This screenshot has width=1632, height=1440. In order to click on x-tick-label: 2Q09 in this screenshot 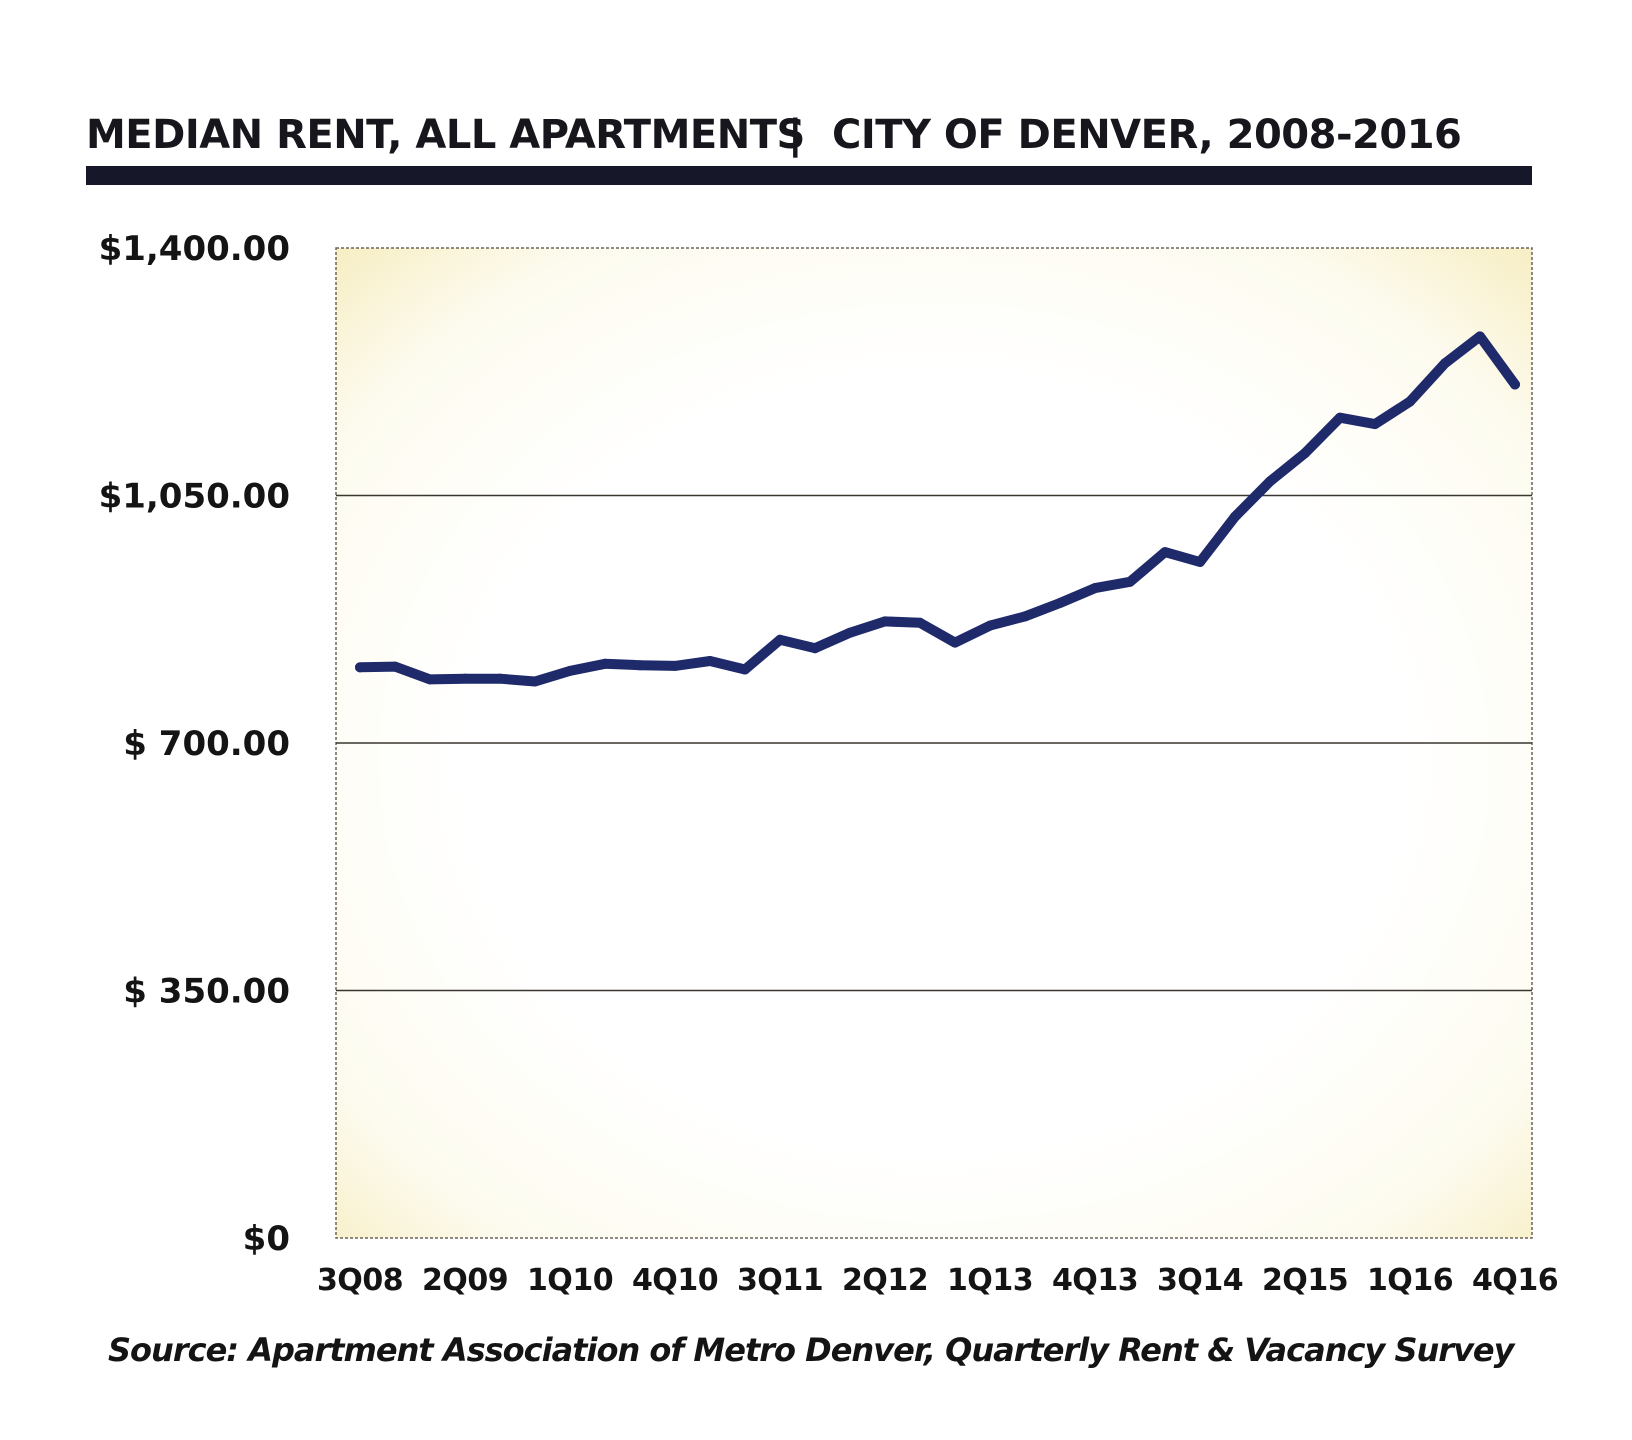, I will do `click(465, 1280)`.